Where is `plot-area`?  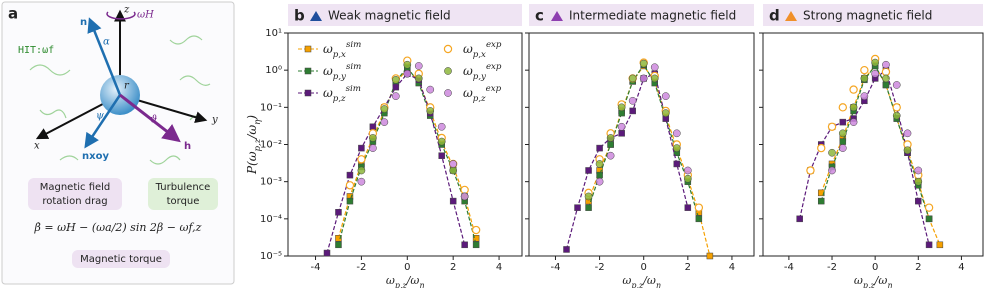
plot-area is located at coordinates (870, 151).